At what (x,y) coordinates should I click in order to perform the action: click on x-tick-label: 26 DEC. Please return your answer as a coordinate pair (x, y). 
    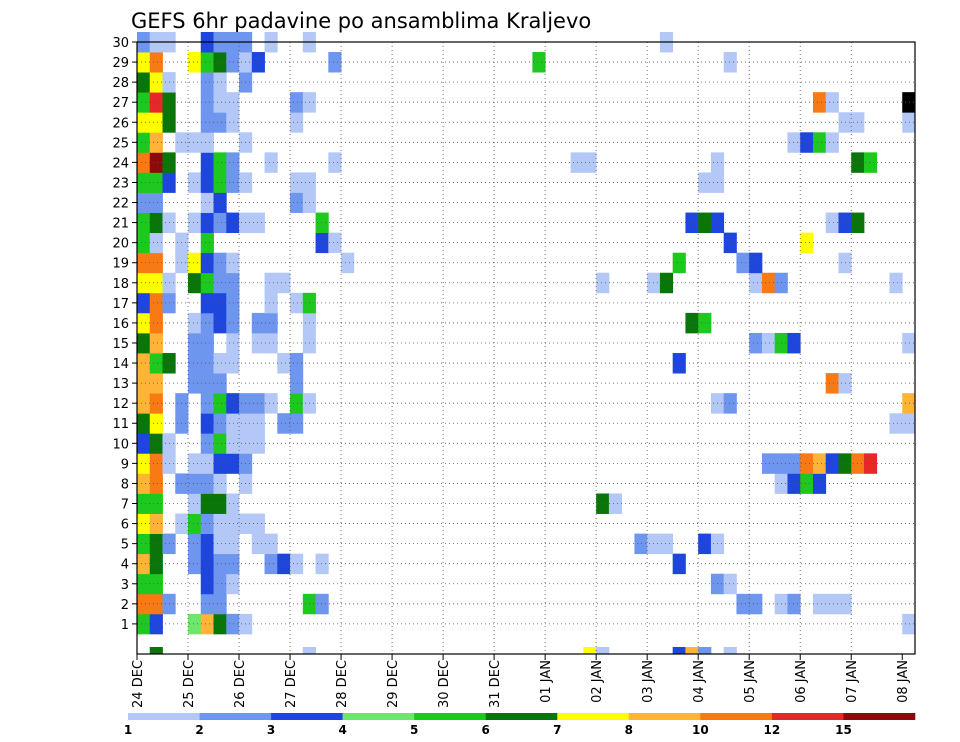
    Looking at the image, I should click on (240, 684).